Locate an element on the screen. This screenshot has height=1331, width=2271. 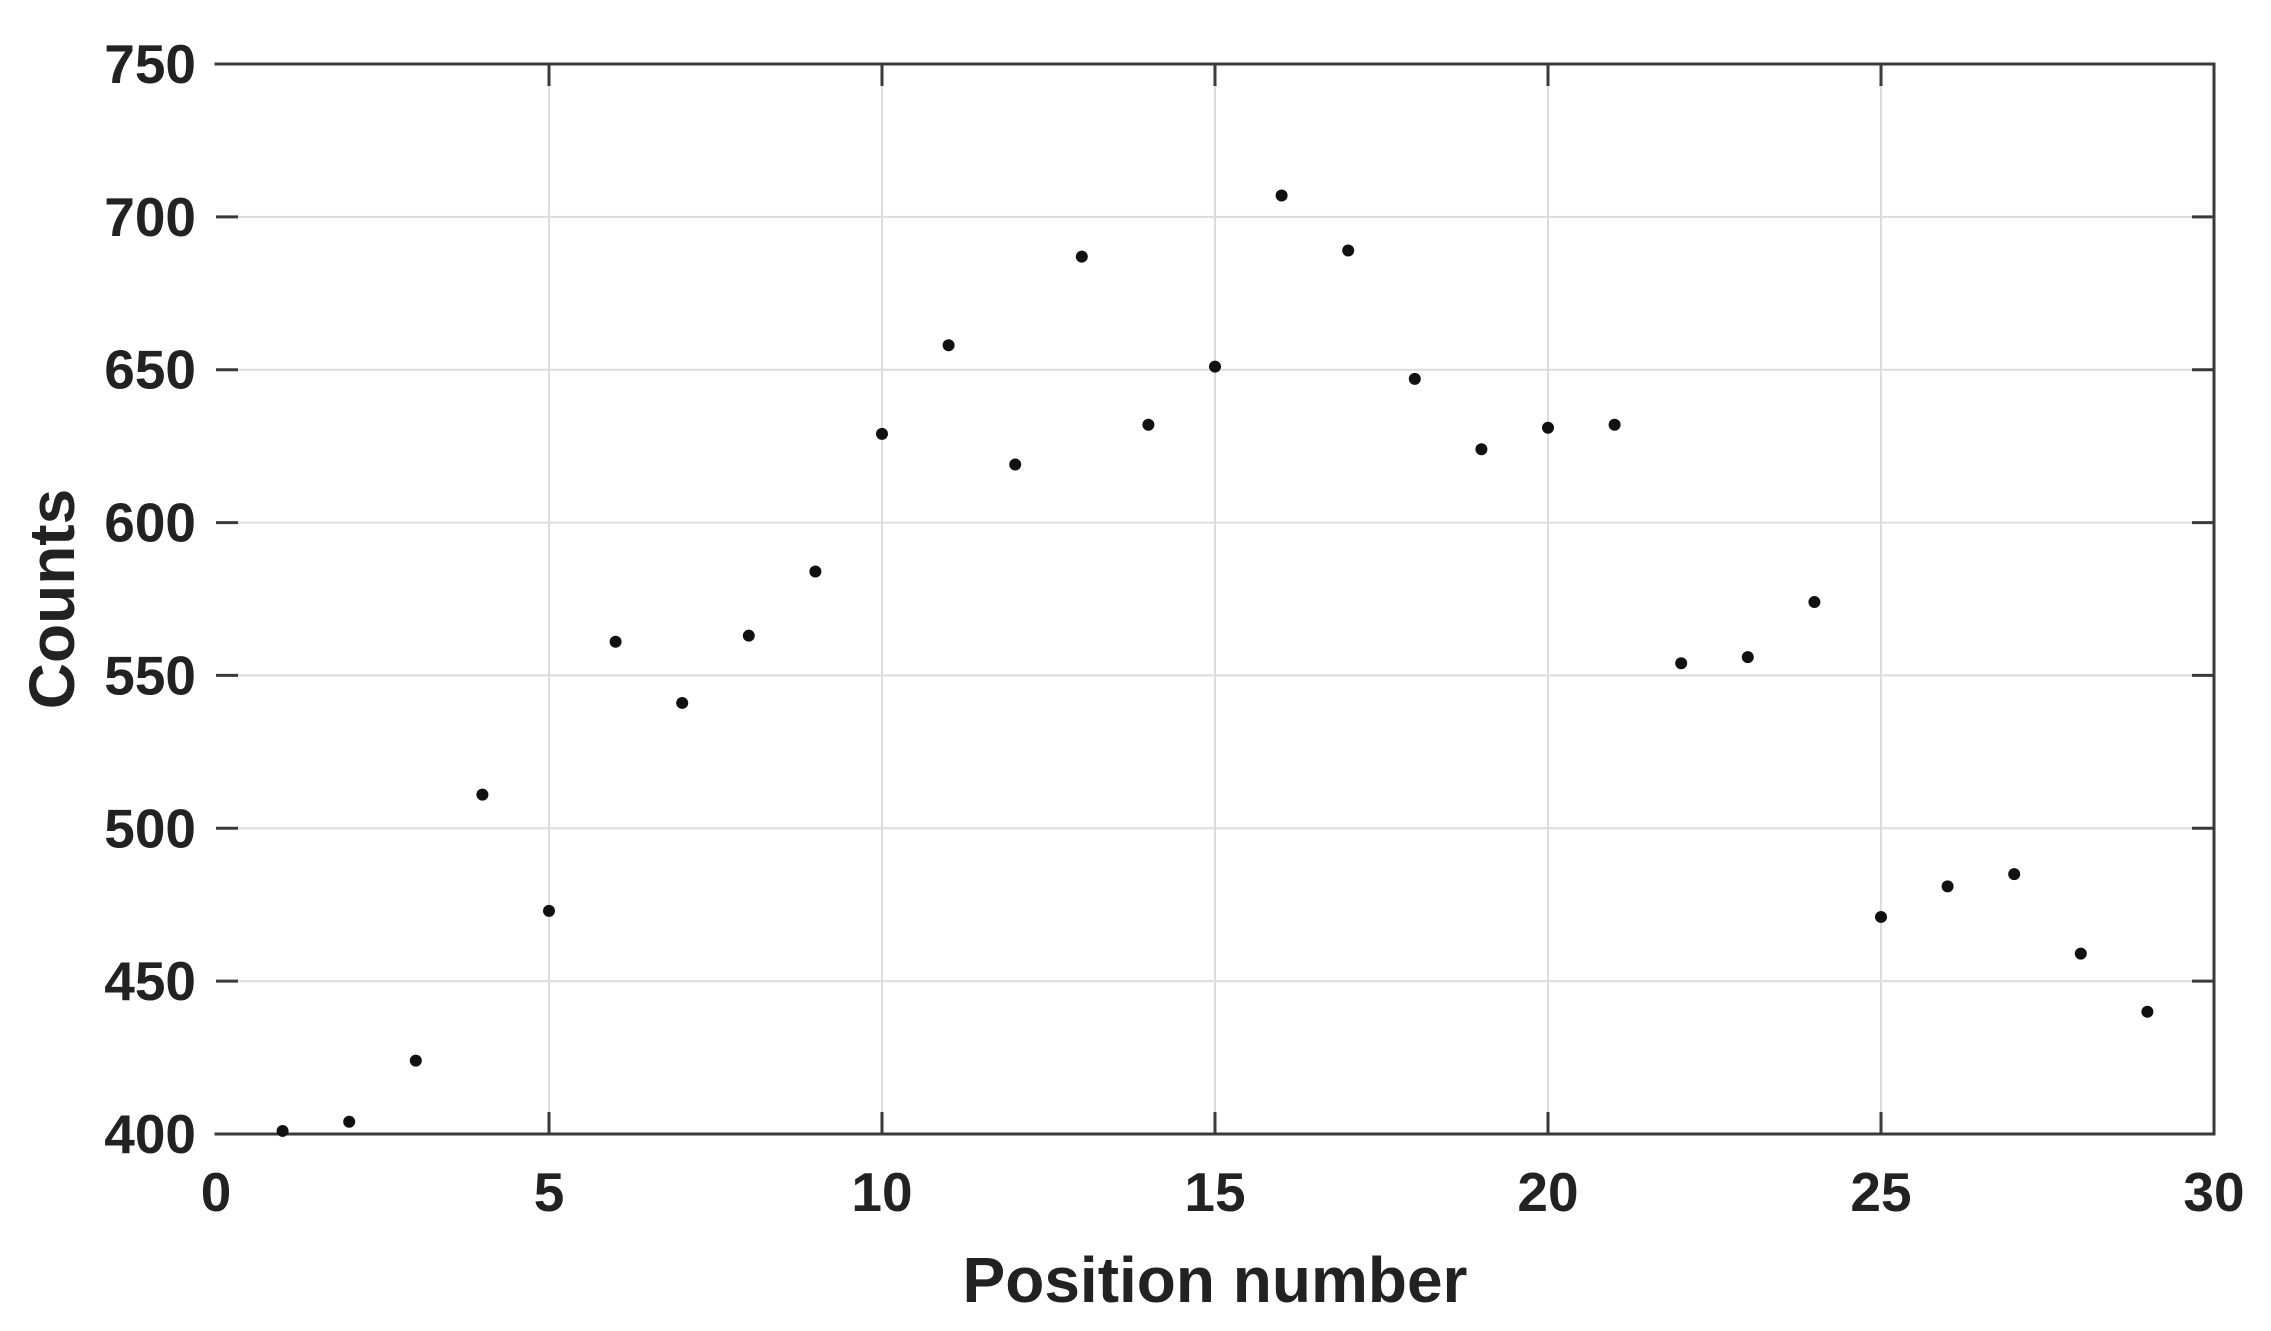
x-tick-label: 10 is located at coordinates (881, 1192).